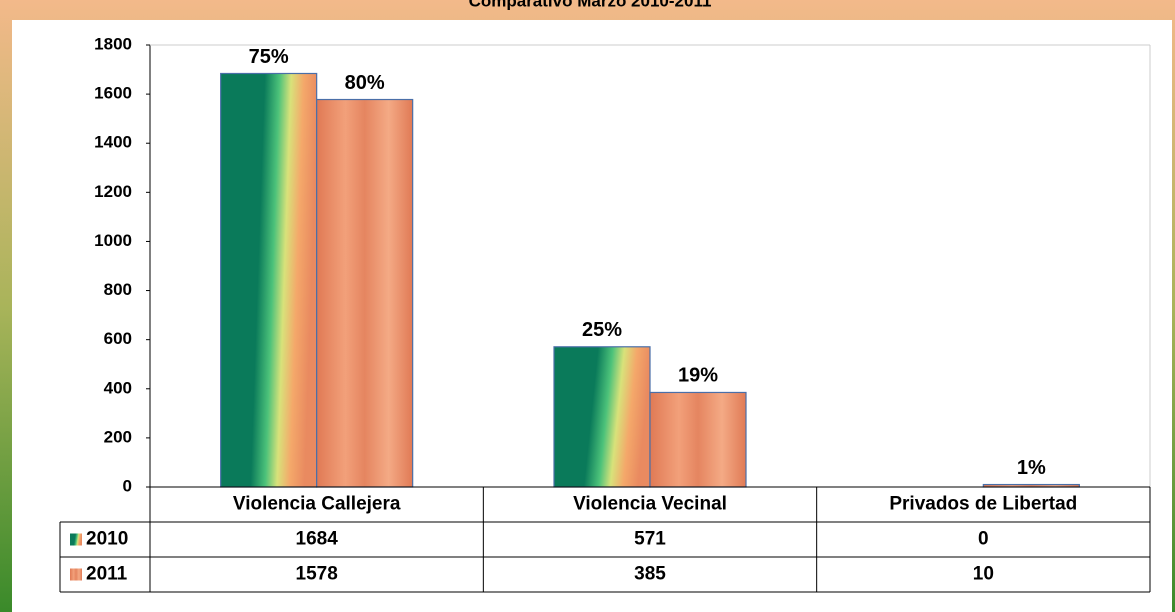  I want to click on y-tick-label: 1200, so click(113, 191).